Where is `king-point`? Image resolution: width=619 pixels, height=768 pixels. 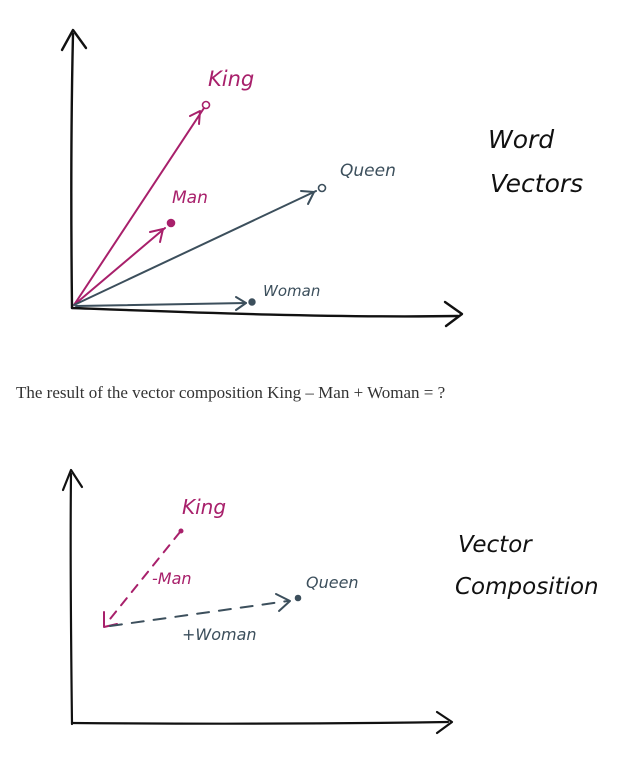
king-point is located at coordinates (206, 105).